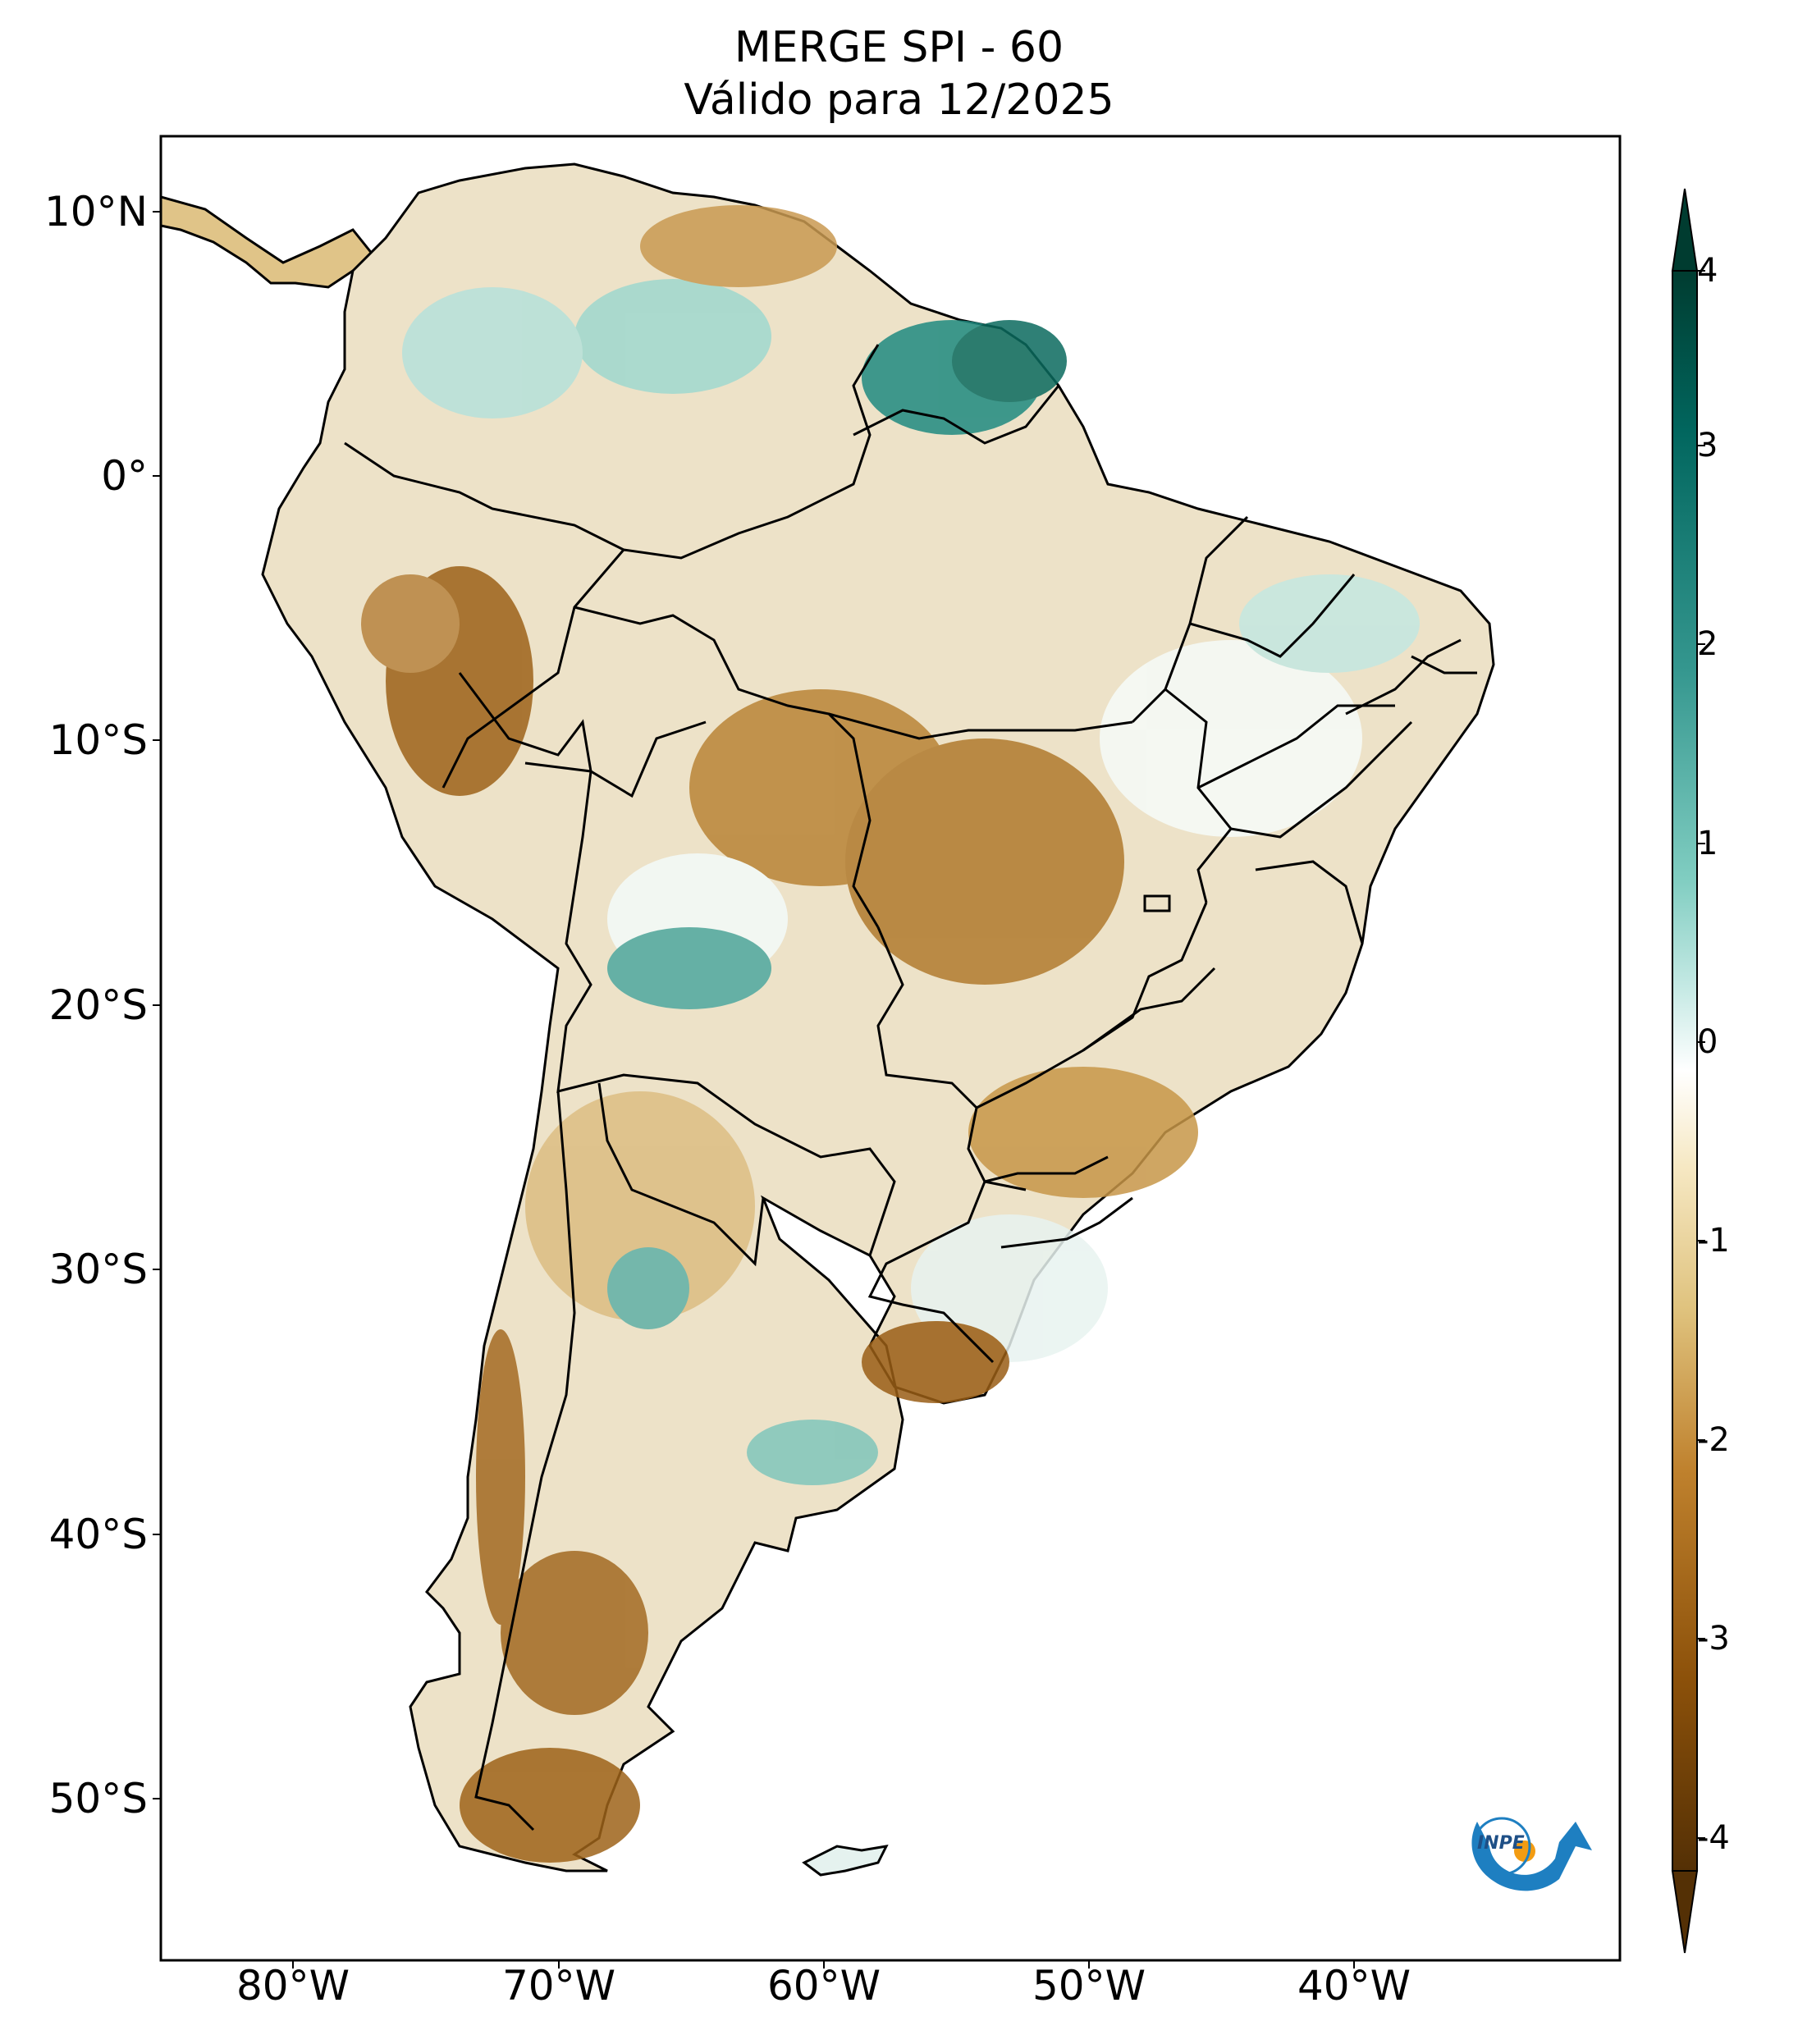  Describe the element at coordinates (1707, 271) in the screenshot. I see `colorbar-label: 4` at that location.